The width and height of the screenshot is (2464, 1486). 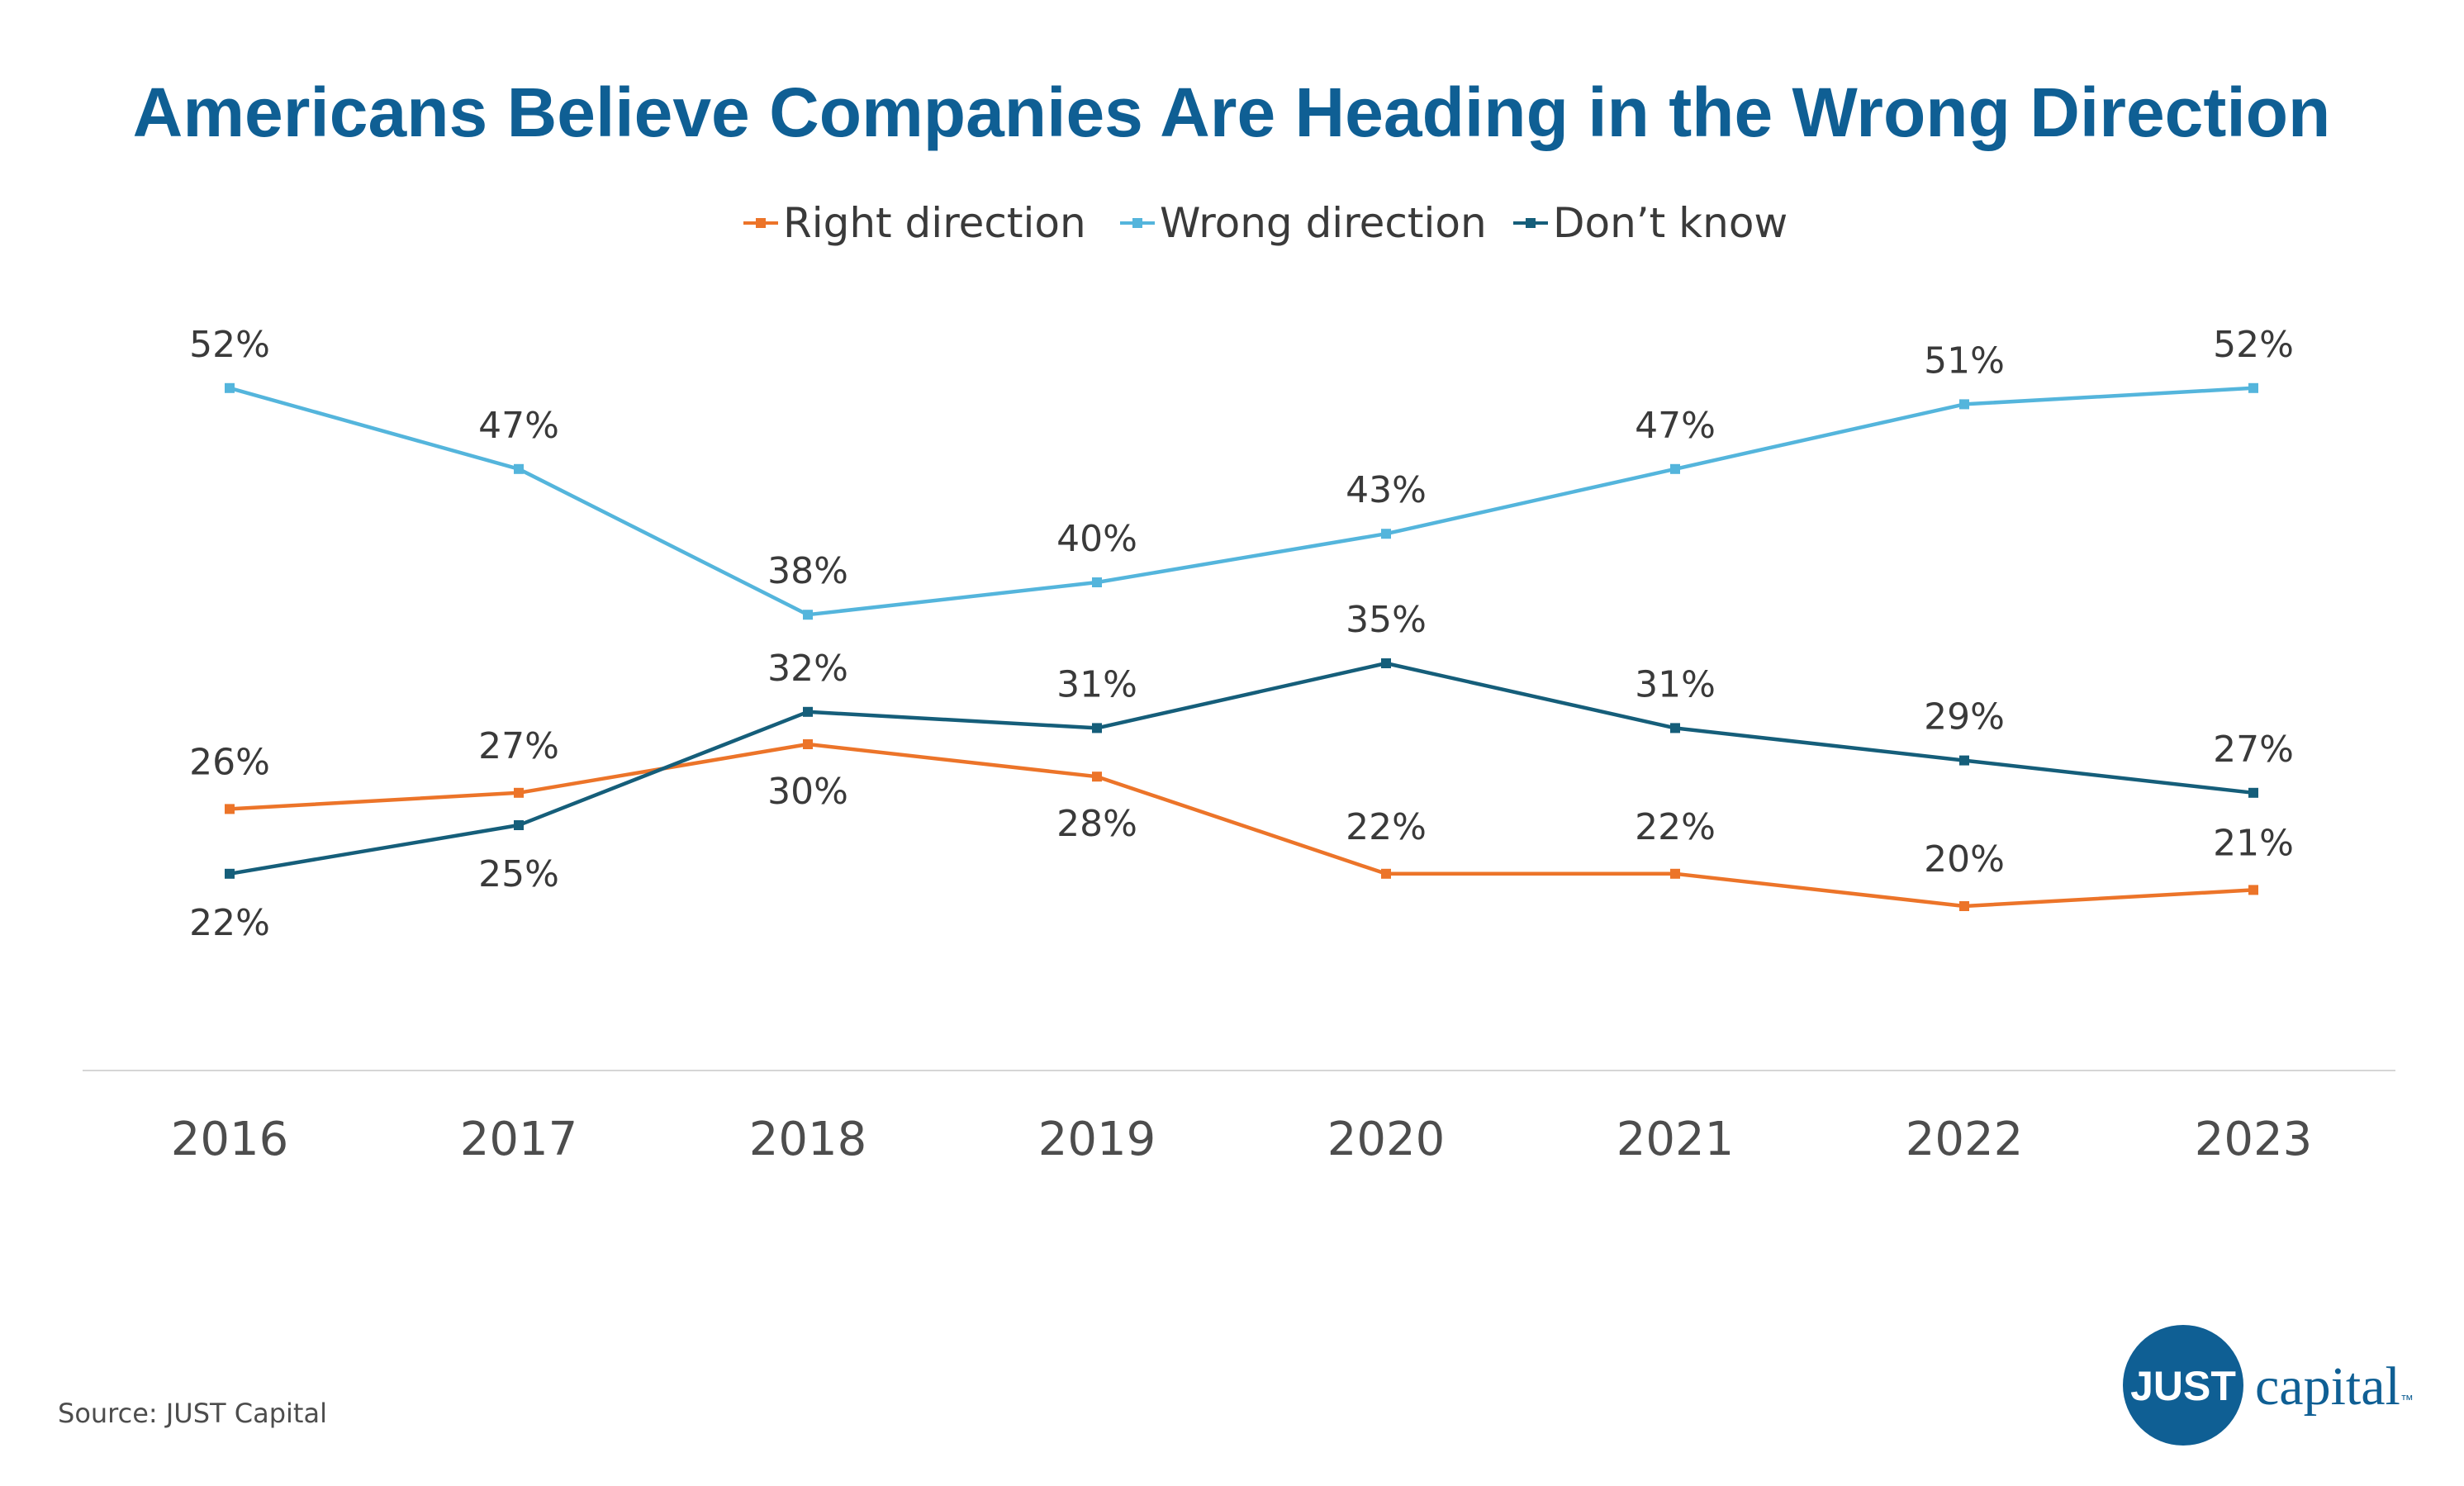 What do you see at coordinates (1964, 859) in the screenshot?
I see `data-label: 20%` at bounding box center [1964, 859].